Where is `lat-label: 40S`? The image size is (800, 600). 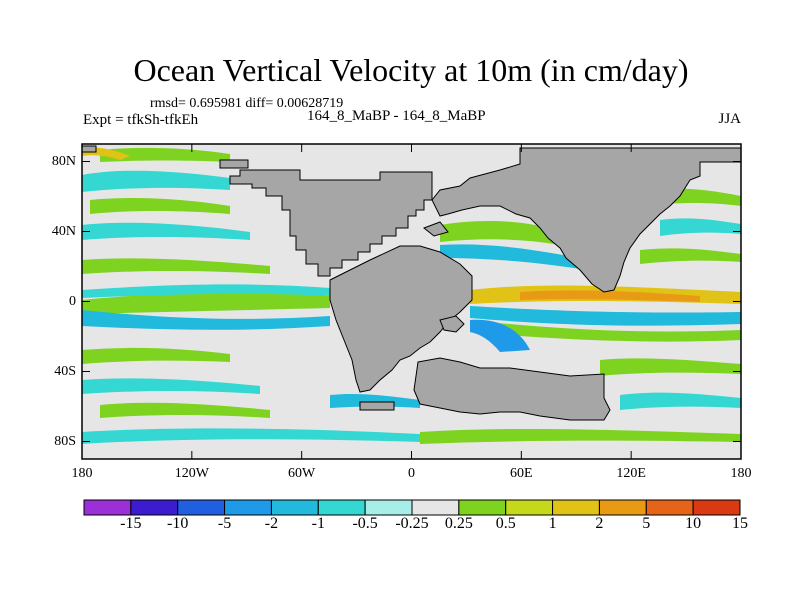
lat-label: 40S is located at coordinates (65, 371).